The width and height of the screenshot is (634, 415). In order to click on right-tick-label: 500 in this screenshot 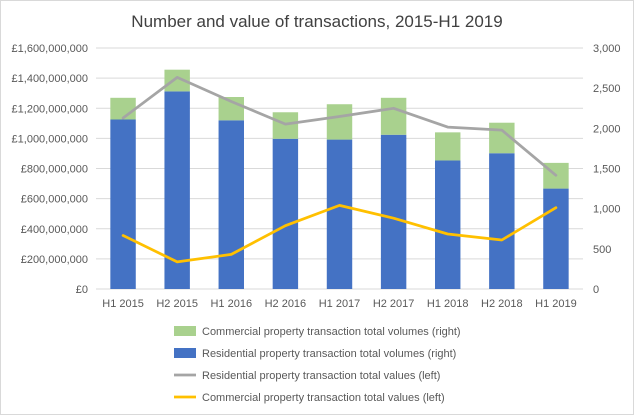, I will do `click(602, 250)`.